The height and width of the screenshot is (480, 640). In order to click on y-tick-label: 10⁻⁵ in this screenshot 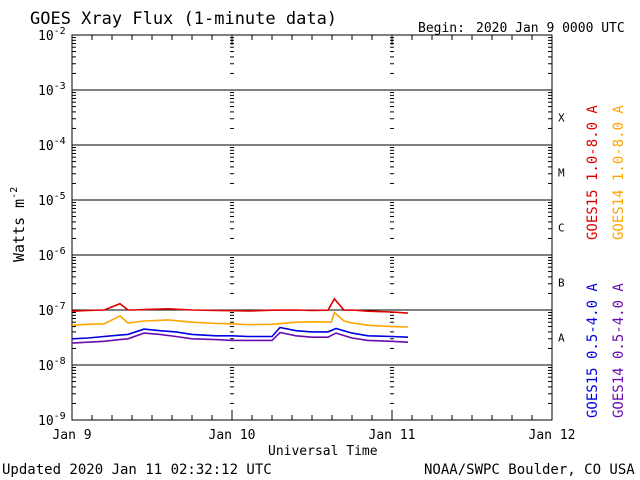, I will do `click(52, 200)`.